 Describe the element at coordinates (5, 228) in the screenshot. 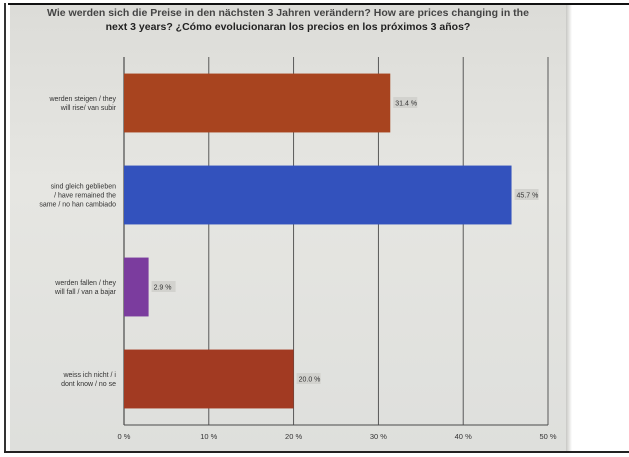

I see `left-border-line` at that location.